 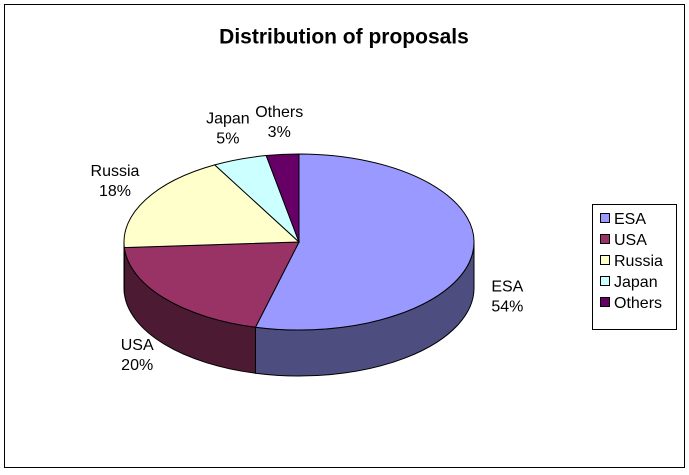 What do you see at coordinates (115, 191) in the screenshot?
I see `label-value: 18%` at bounding box center [115, 191].